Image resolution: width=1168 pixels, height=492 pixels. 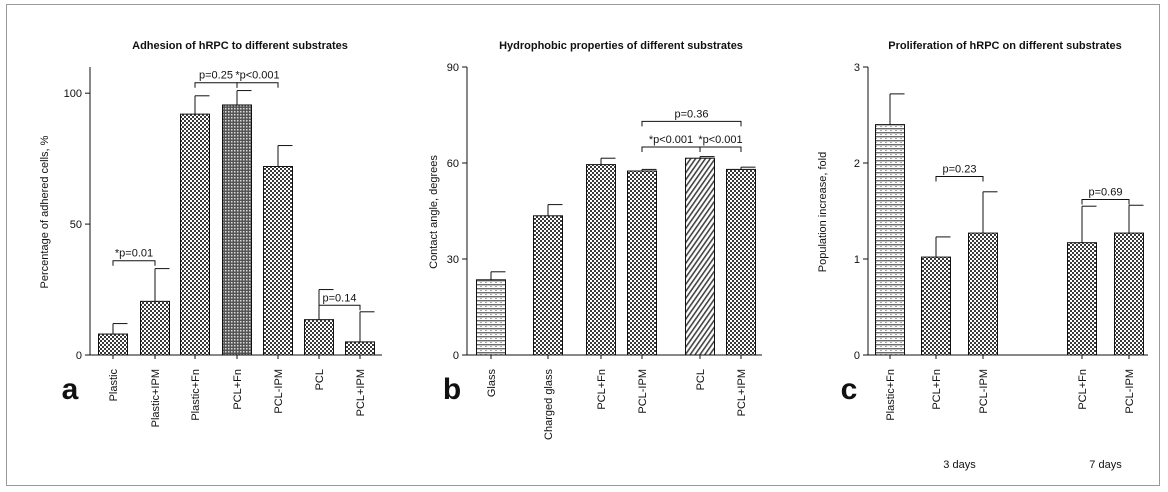 What do you see at coordinates (45, 211) in the screenshot?
I see `y-axis-label: Percentage of adhered cells, %` at bounding box center [45, 211].